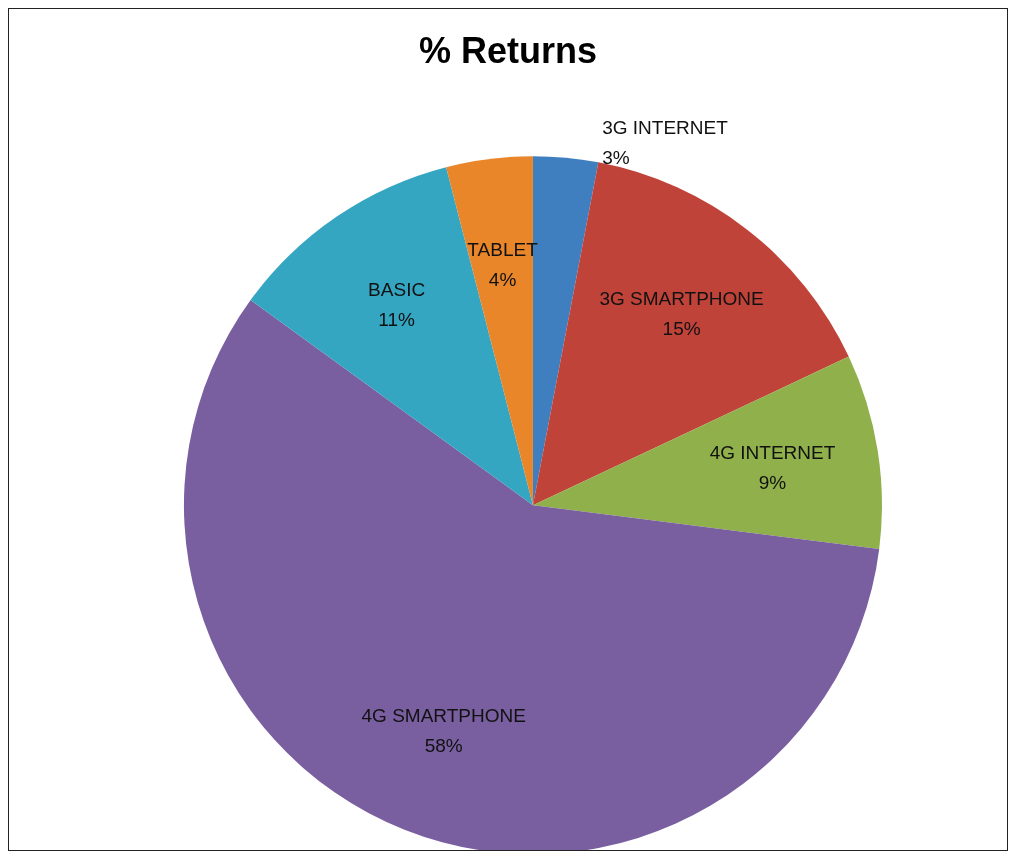 This screenshot has width=1016, height=861. What do you see at coordinates (397, 320) in the screenshot?
I see `data-label: 11%` at bounding box center [397, 320].